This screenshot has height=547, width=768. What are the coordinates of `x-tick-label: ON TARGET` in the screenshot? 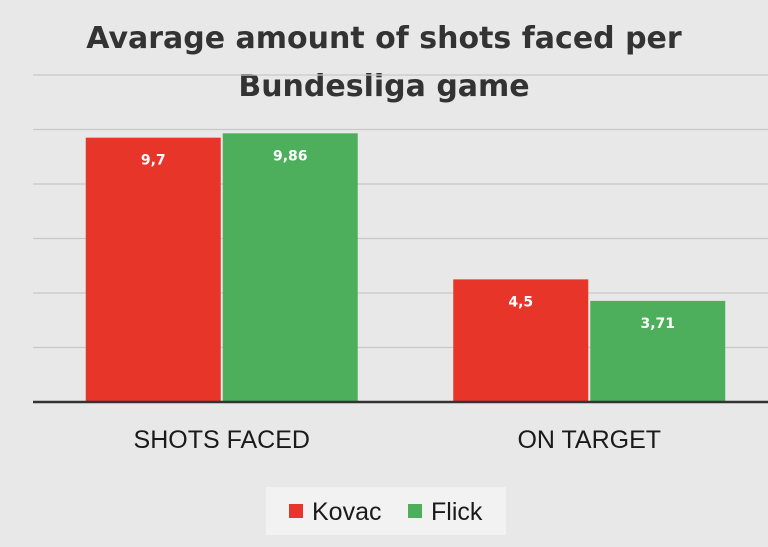 It's located at (589, 440).